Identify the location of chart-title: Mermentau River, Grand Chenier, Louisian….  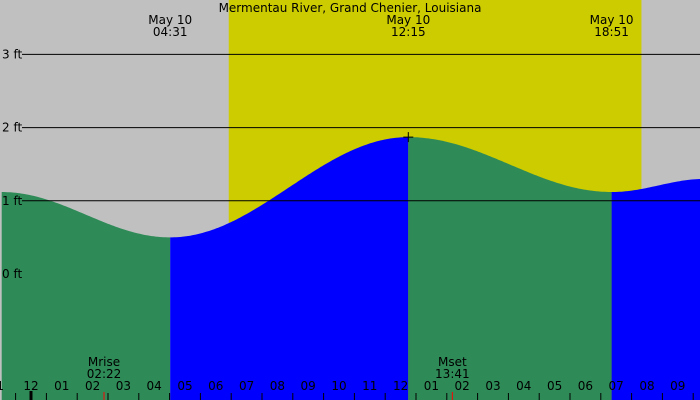
(350, 8).